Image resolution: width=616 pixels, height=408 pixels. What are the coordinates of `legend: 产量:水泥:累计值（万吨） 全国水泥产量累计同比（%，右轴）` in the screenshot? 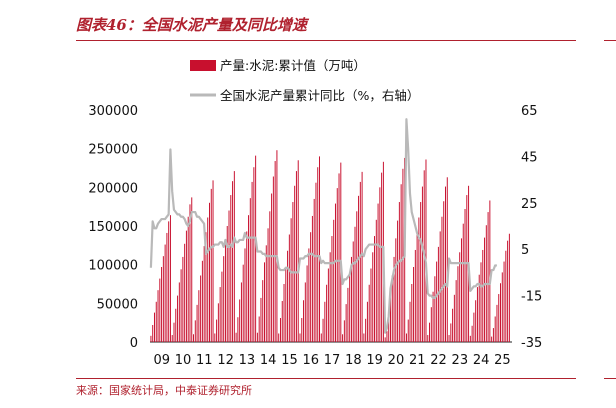 It's located at (304, 80).